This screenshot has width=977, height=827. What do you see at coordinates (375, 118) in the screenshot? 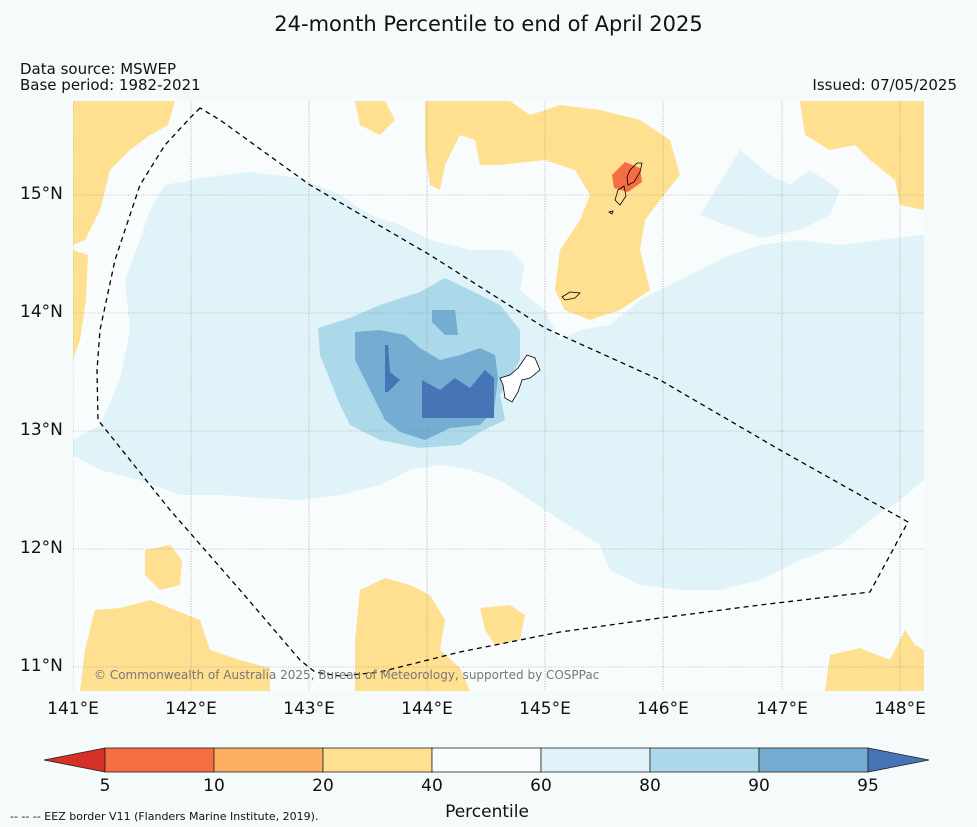
I see `percentile-20-40-region-north` at bounding box center [375, 118].